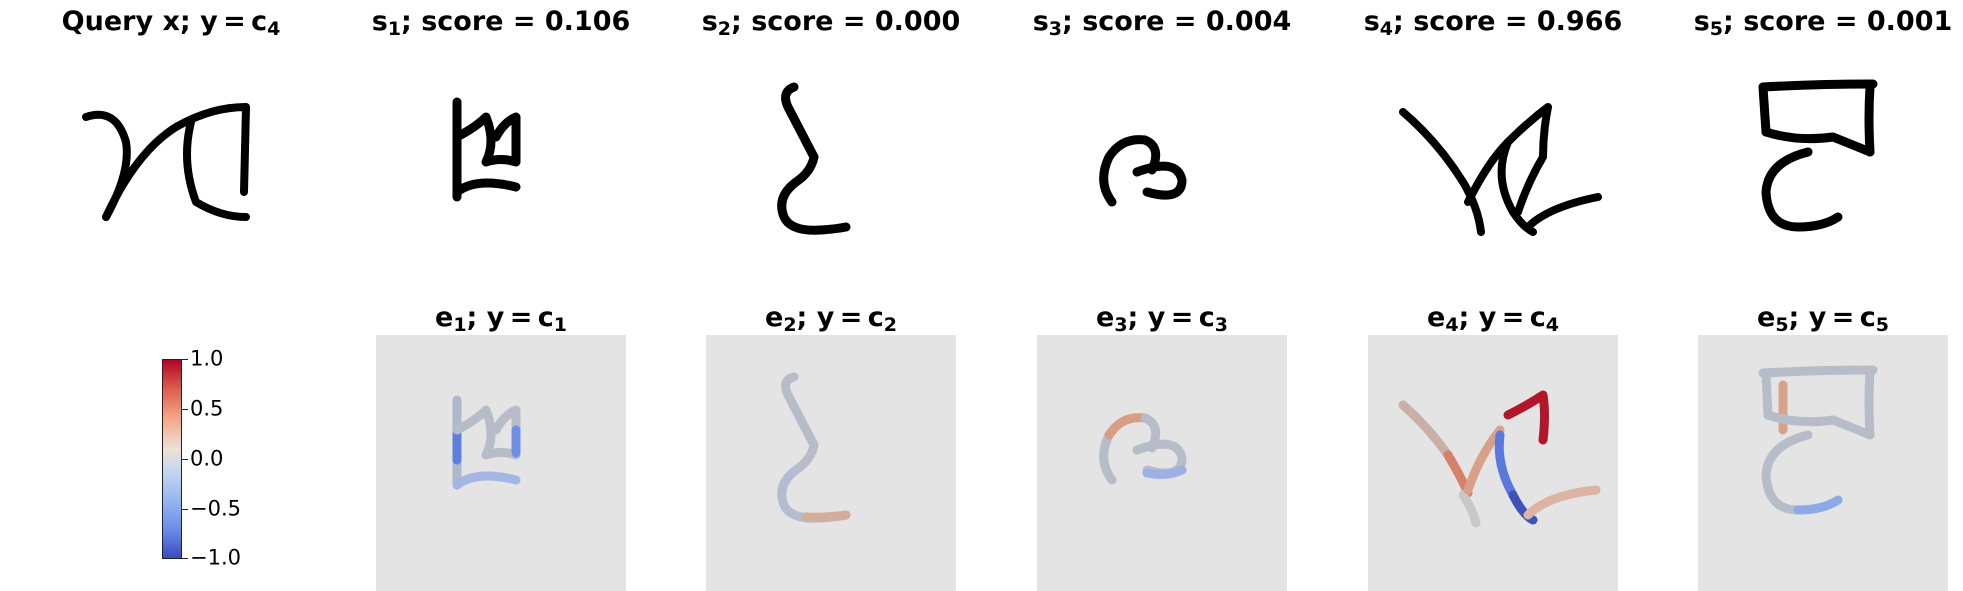 The width and height of the screenshot is (1963, 591). What do you see at coordinates (1371, 21) in the screenshot?
I see `support-4-s: s` at bounding box center [1371, 21].